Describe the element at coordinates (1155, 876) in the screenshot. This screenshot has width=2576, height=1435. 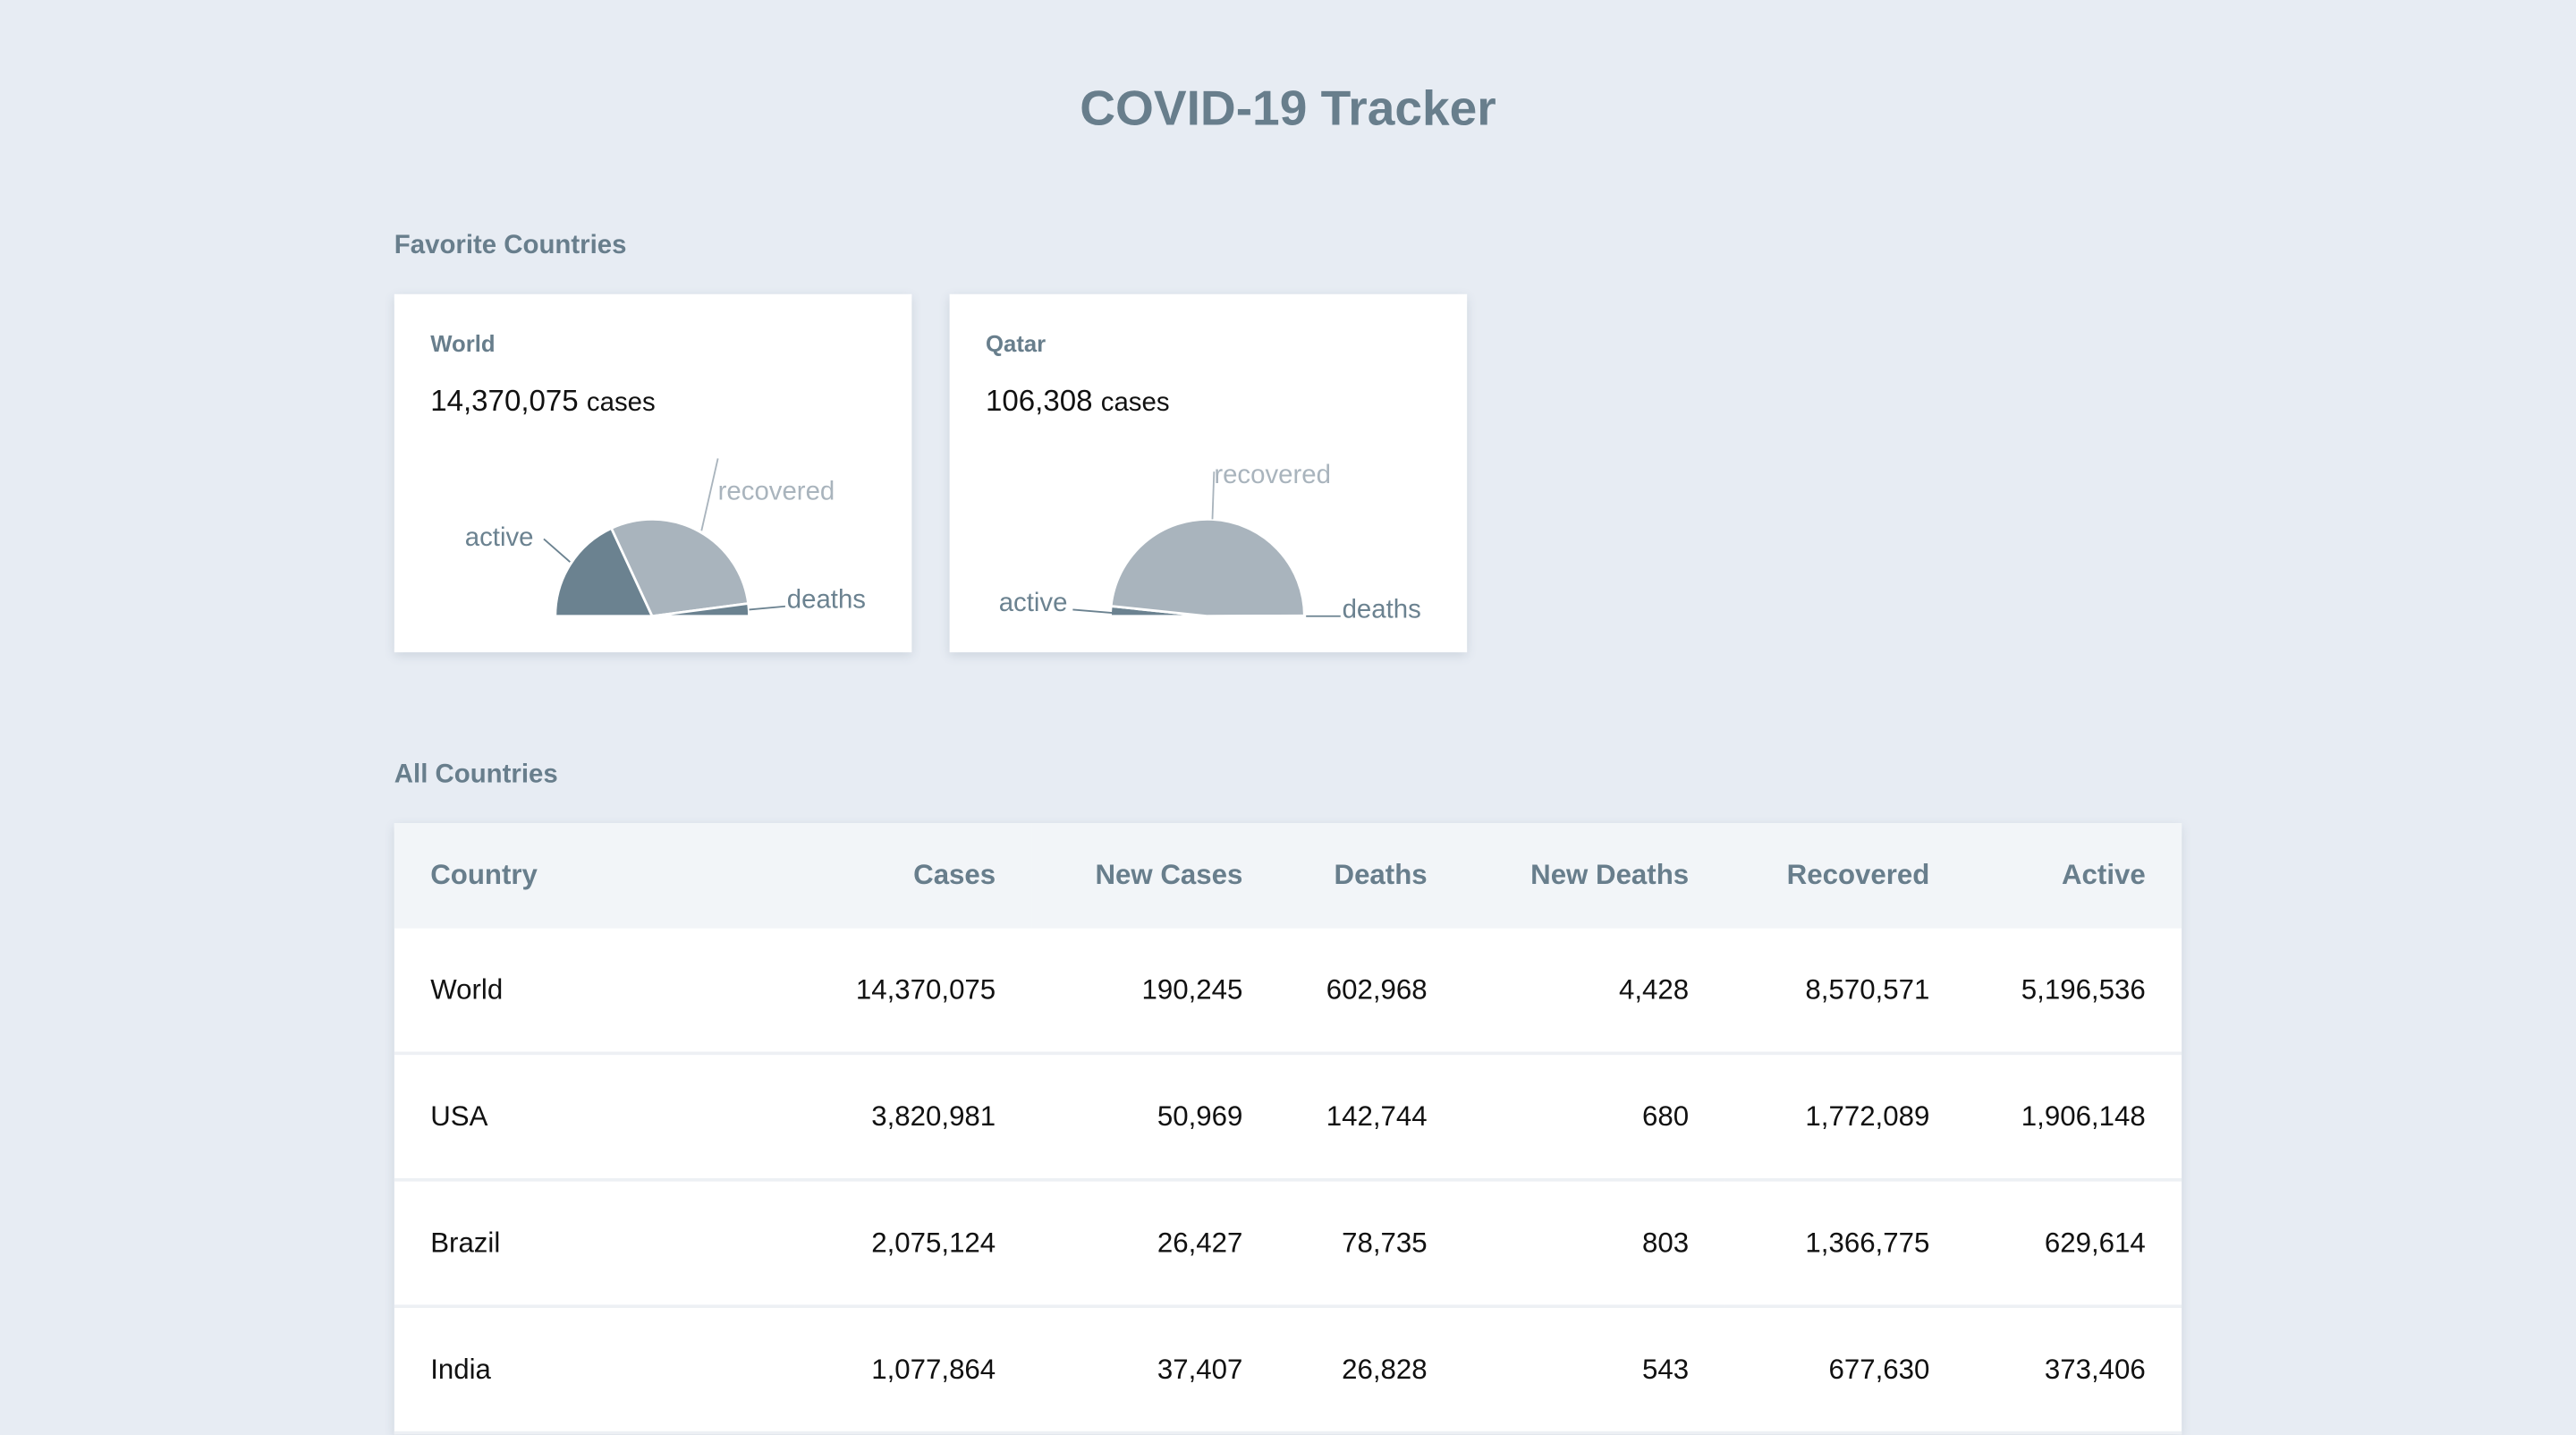
I see `column-header-new-cases: New Cases` at that location.